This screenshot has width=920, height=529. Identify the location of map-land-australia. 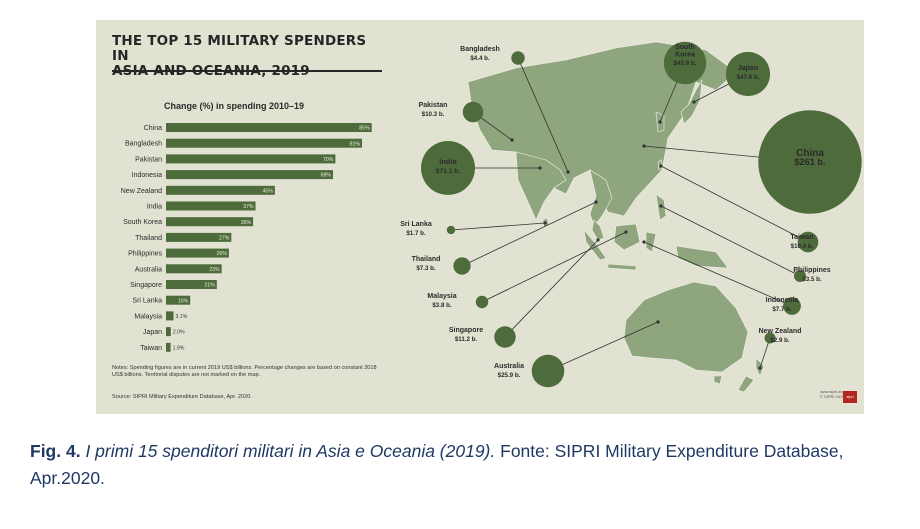
(686, 327).